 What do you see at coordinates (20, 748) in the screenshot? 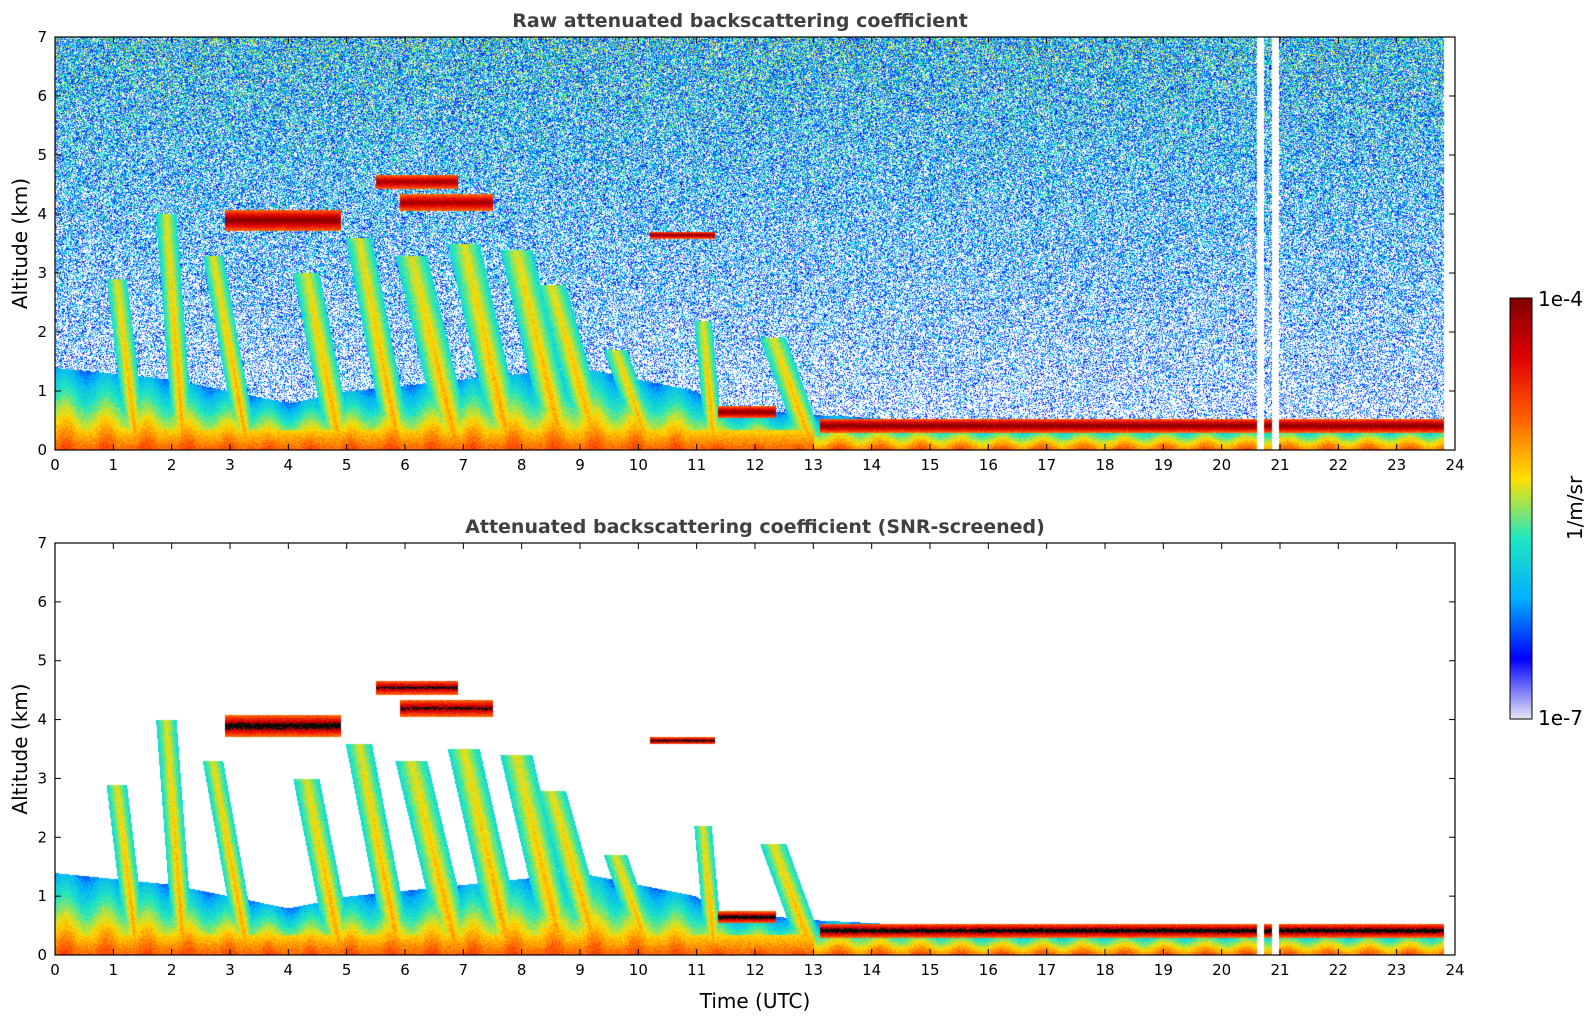
I see `panel-screened-ylabel: Altitude (km)` at bounding box center [20, 748].